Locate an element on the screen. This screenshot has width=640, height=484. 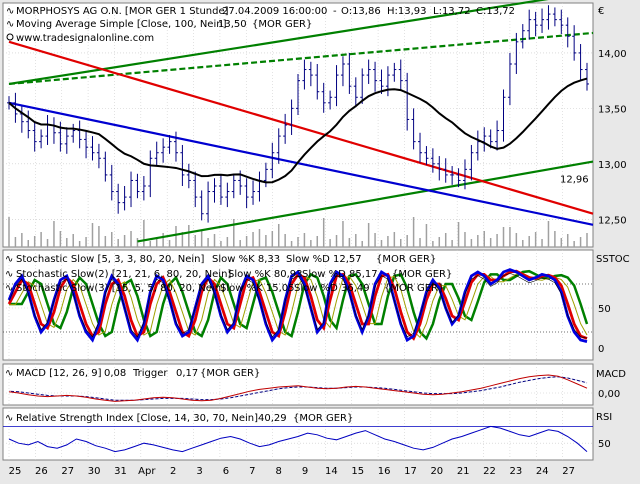
x-tick-label: 24 is located at coordinates (542, 471).